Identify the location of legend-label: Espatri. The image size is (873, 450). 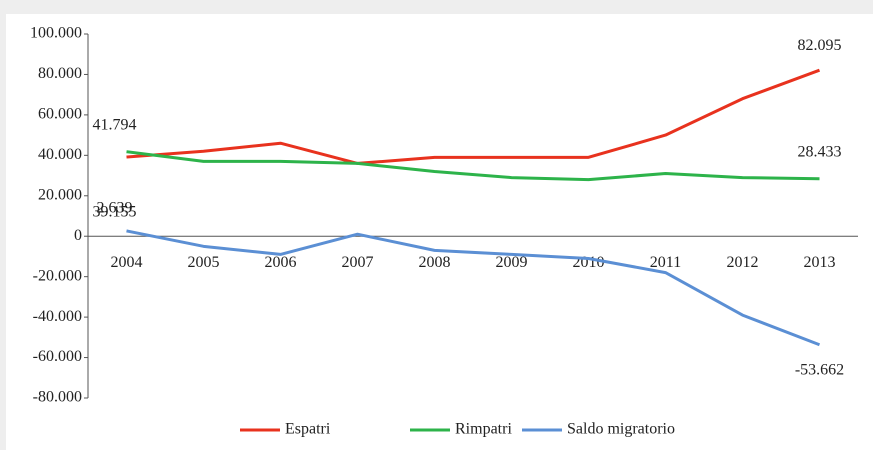
(308, 429).